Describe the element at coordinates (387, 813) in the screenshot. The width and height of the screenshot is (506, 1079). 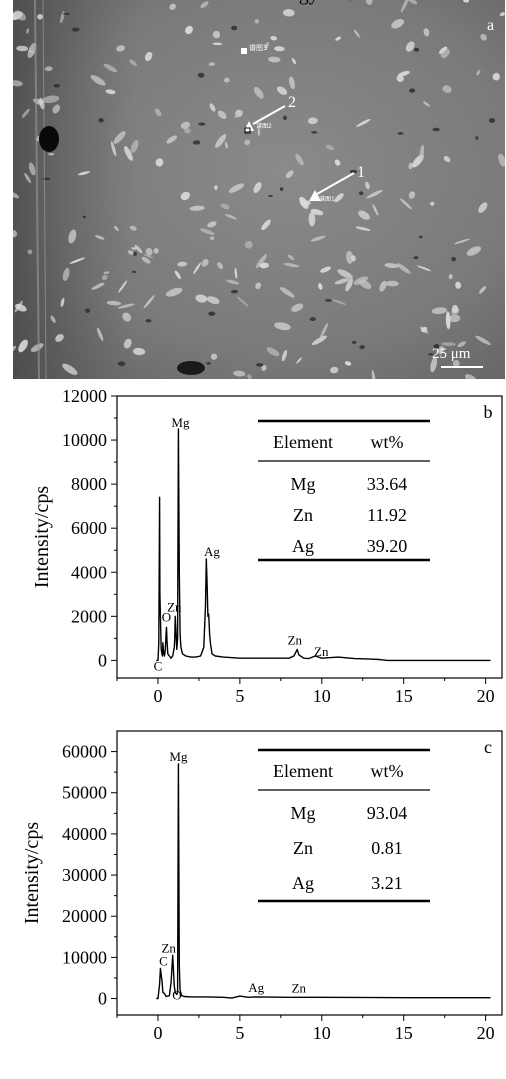
I see `table-cell-wt: 93.04` at that location.